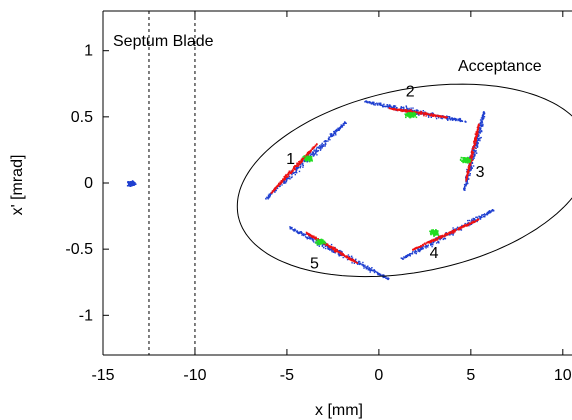 This screenshot has height=420, width=572. I want to click on septum-label: Septum Blade, so click(163, 41).